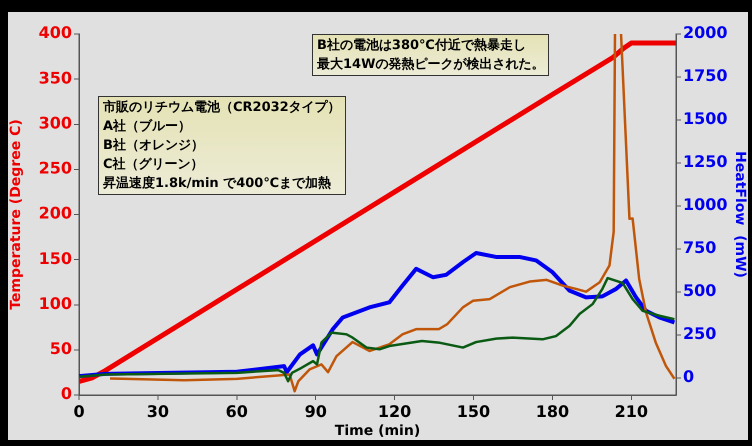 The height and width of the screenshot is (446, 752). I want to click on y2-tick-label: 1000, so click(705, 204).